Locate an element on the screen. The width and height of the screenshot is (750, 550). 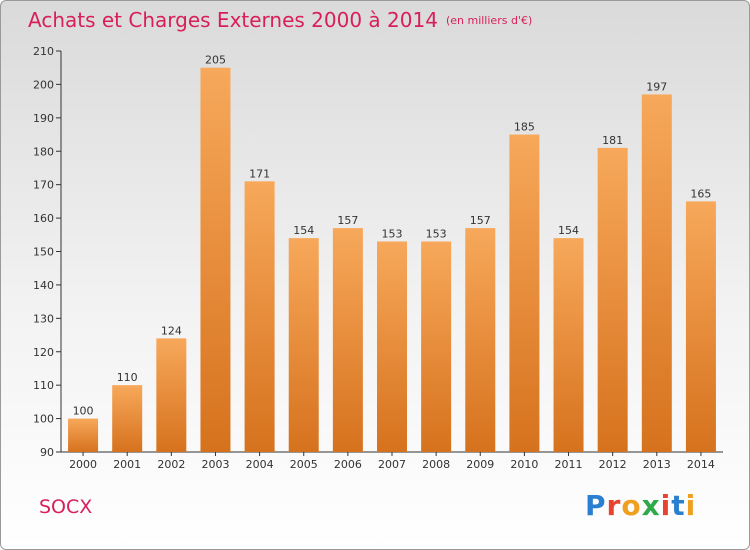
y-tick-label: 100 is located at coordinates (43, 419).